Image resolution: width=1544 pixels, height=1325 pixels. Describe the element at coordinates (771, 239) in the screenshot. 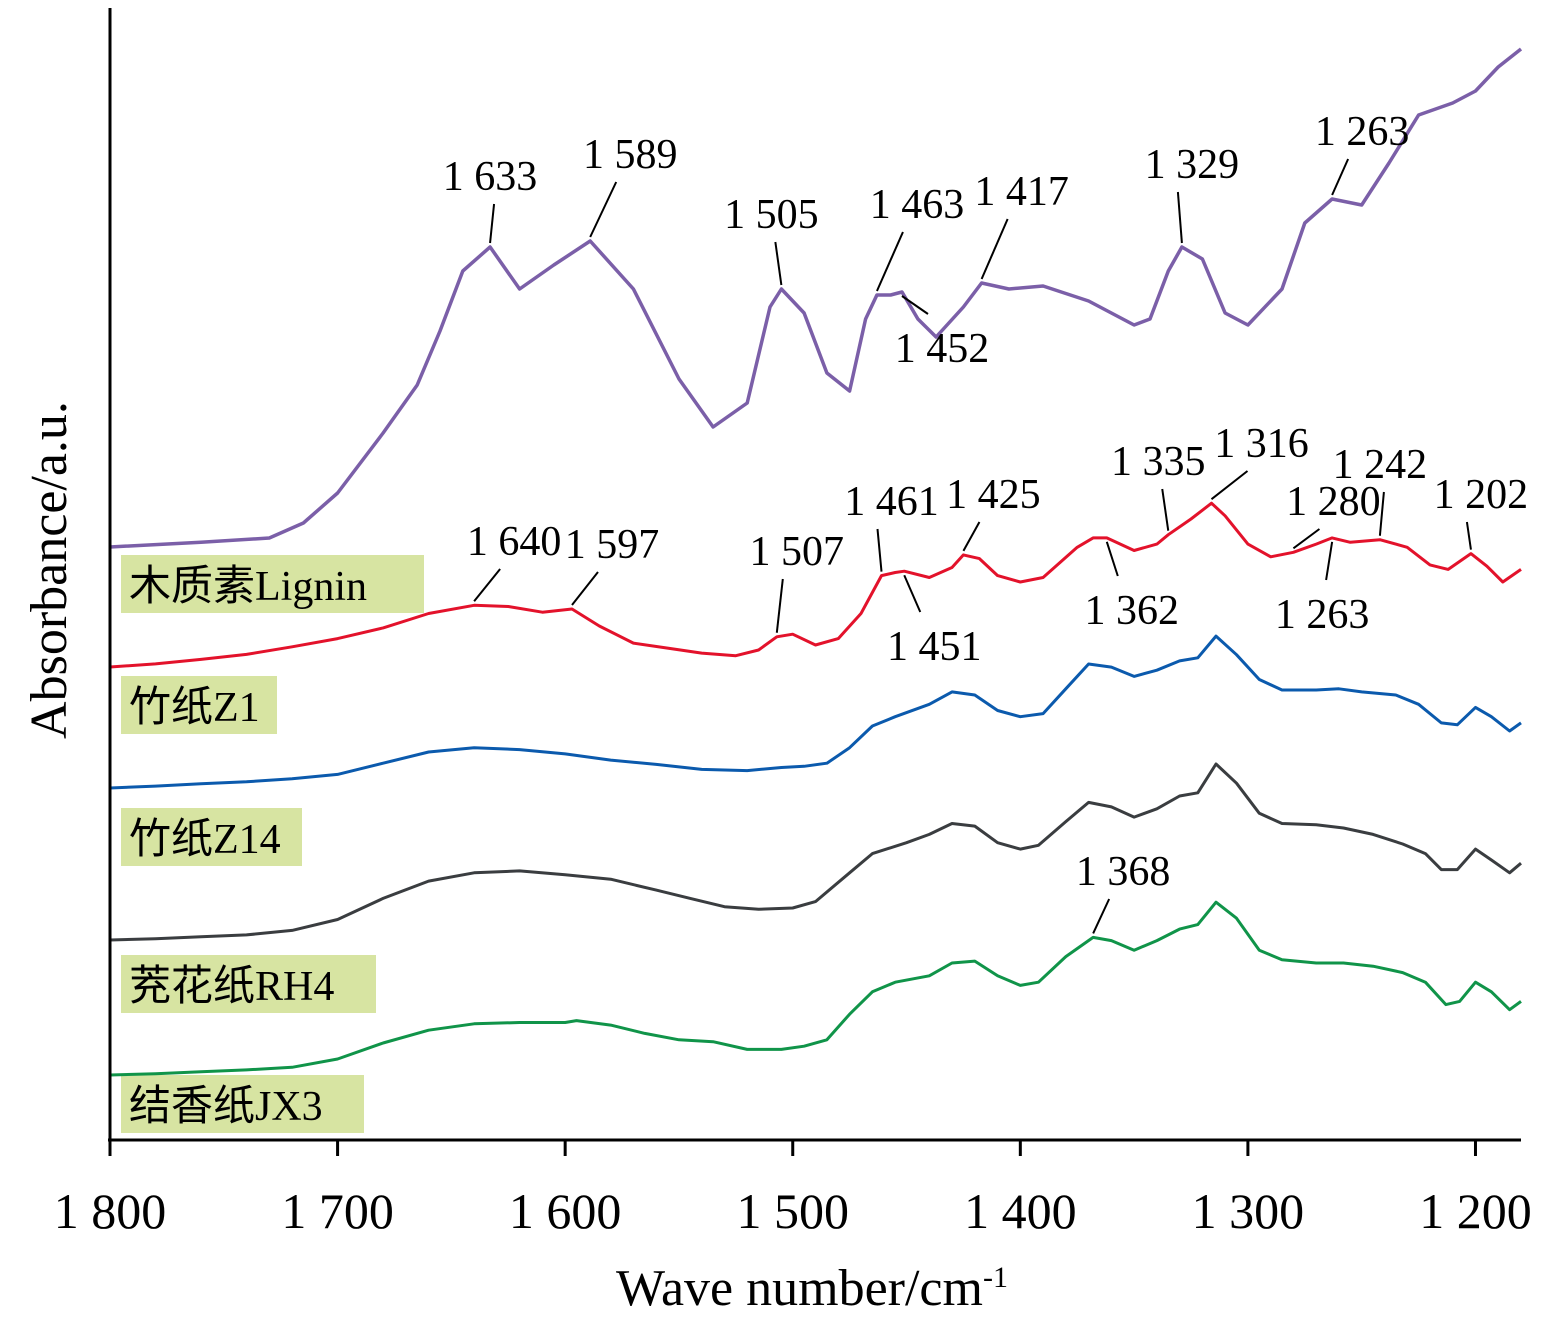

I see `peak-annotation: 1 505` at that location.